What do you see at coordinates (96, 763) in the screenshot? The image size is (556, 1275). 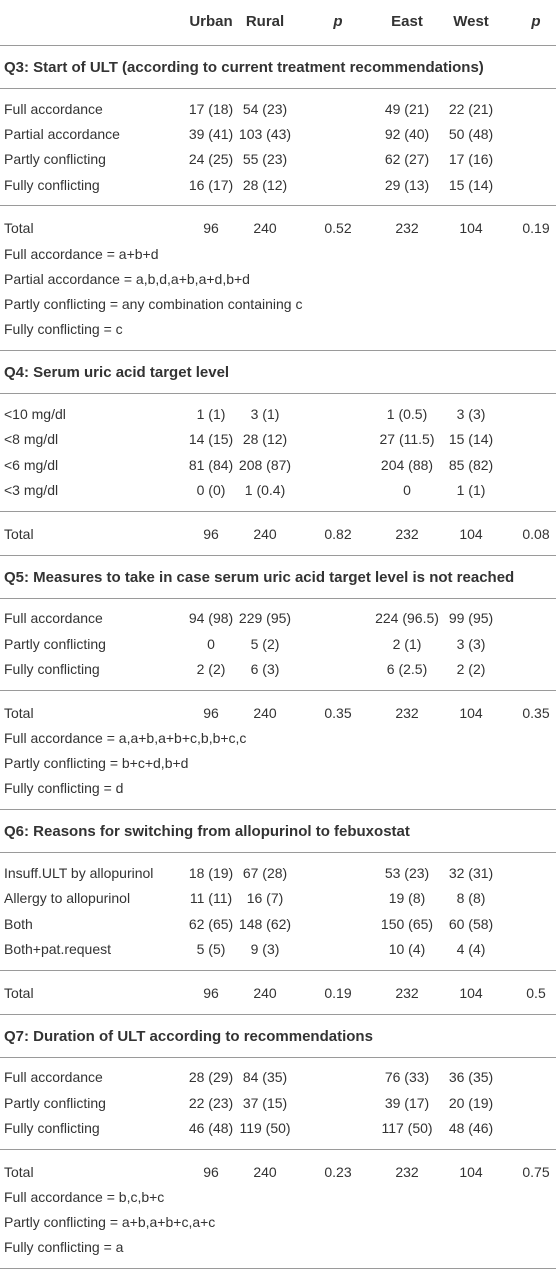 I see `note: Partly conflicting = b+c+d,b+d` at bounding box center [96, 763].